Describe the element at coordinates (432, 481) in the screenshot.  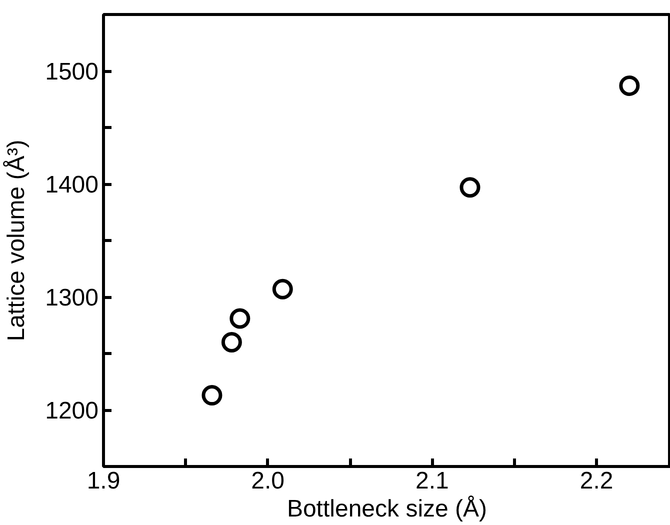
I see `x-tick-label: 2.1` at that location.